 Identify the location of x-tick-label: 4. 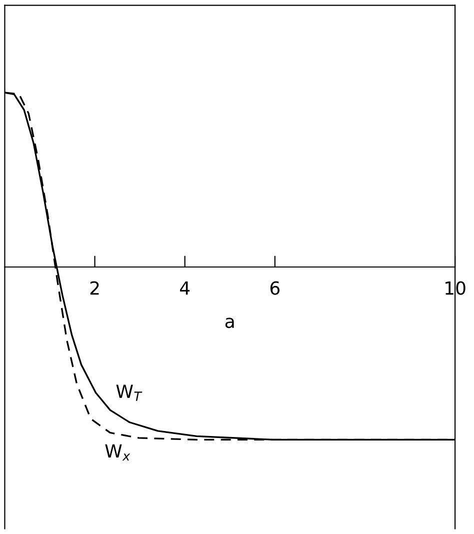
(185, 288).